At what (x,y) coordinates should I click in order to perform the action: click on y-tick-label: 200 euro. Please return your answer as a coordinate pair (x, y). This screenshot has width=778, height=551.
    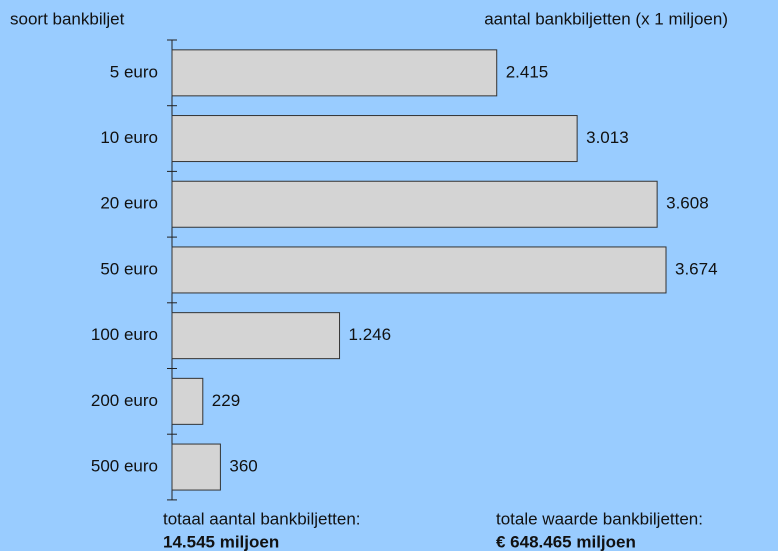
    Looking at the image, I should click on (124, 400).